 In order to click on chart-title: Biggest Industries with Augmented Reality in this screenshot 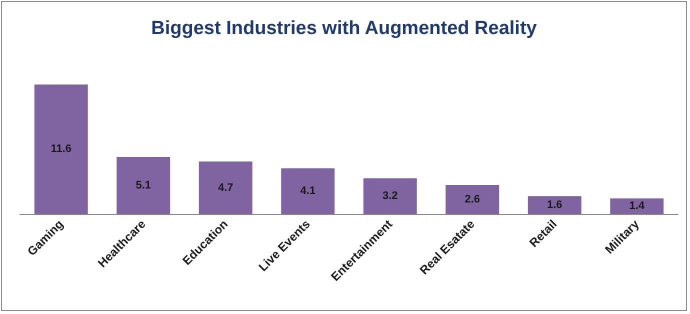, I will do `click(344, 28)`.